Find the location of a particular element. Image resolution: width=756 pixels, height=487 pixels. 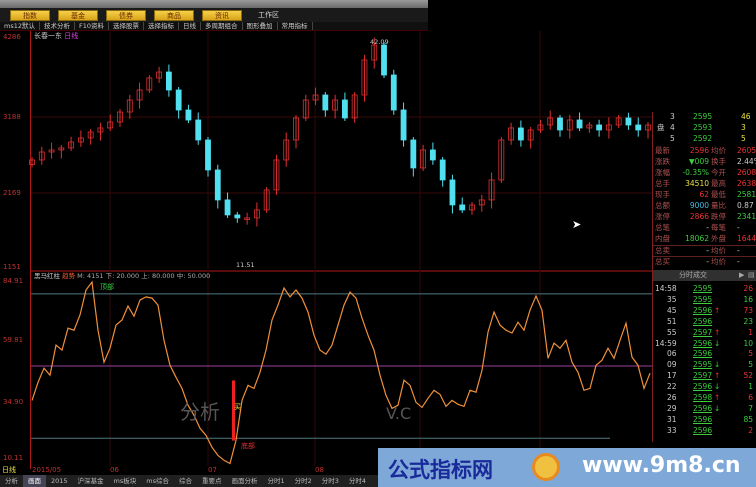

menu-item: 日线 is located at coordinates (190, 26).